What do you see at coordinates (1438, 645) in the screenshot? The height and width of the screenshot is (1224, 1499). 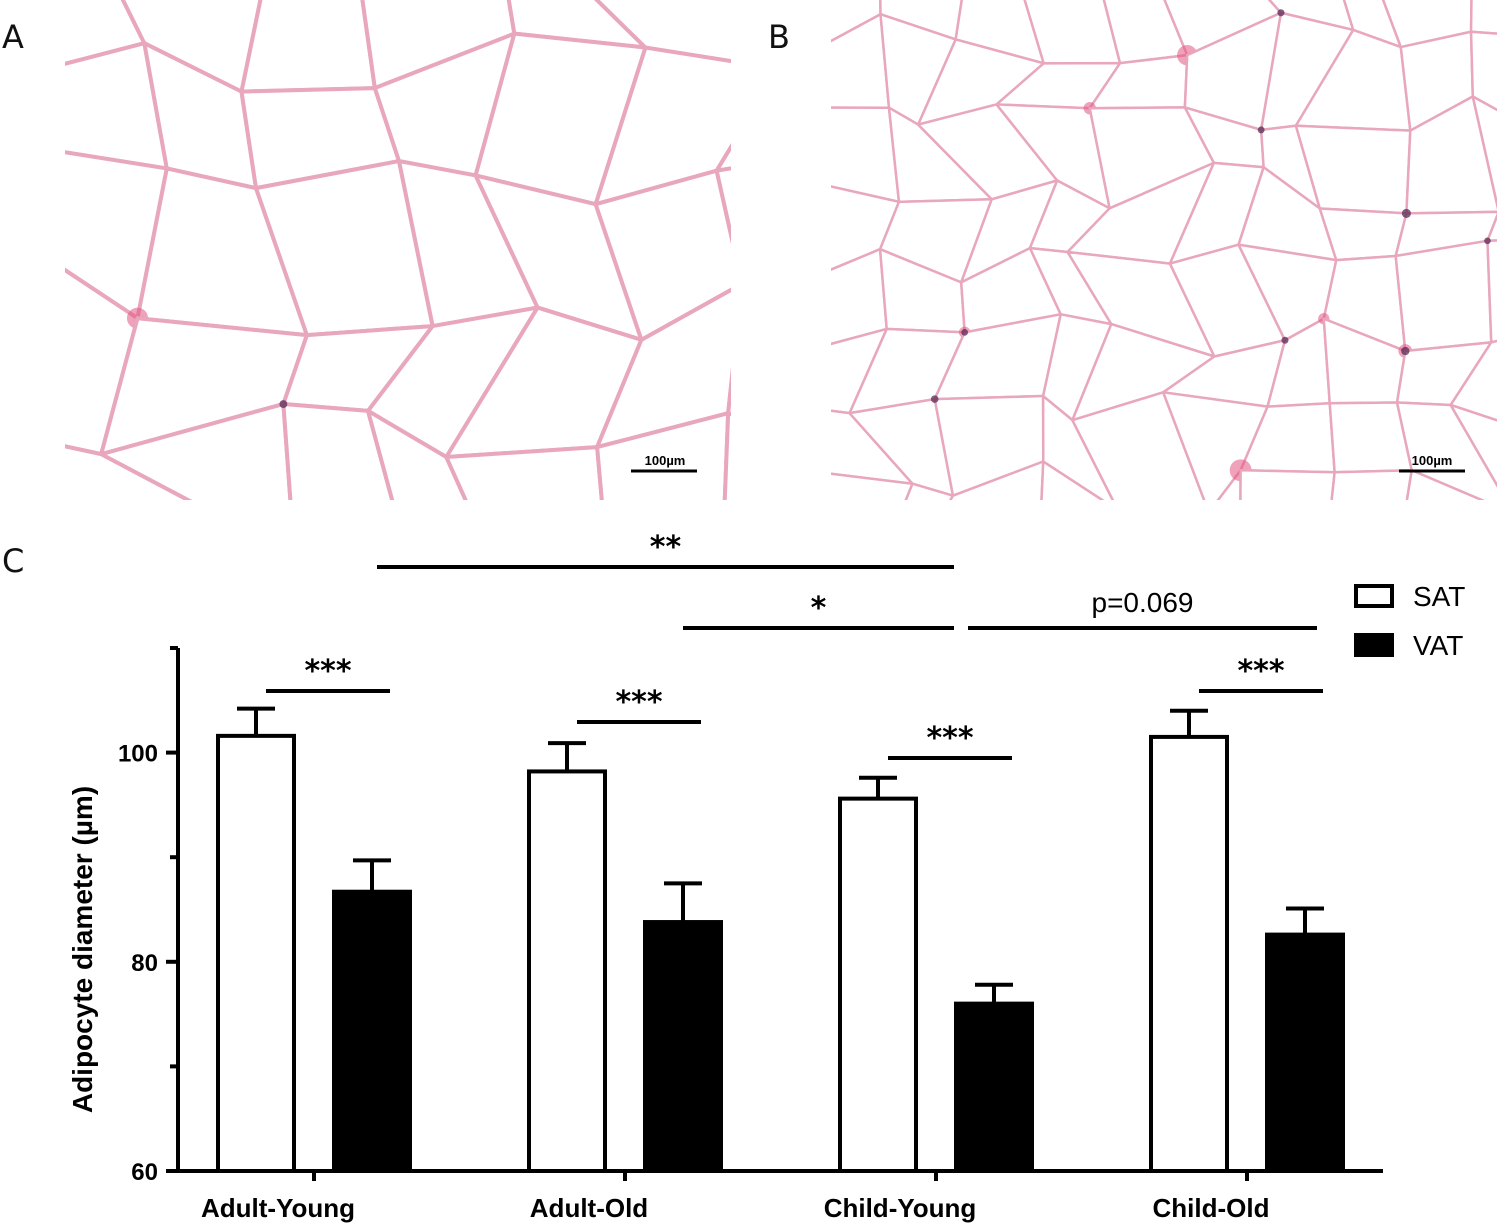 I see `legend-label-vat: VAT` at bounding box center [1438, 645].